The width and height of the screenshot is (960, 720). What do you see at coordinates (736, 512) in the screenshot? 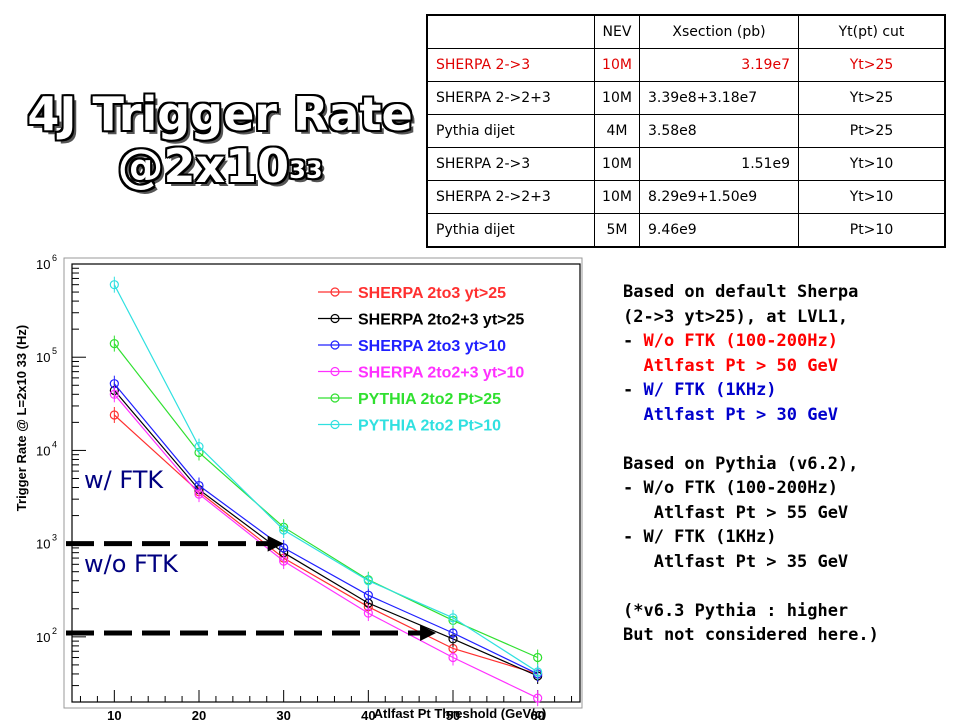
I see `note-text: Atlfast Pt > 55 GeV` at bounding box center [736, 512].